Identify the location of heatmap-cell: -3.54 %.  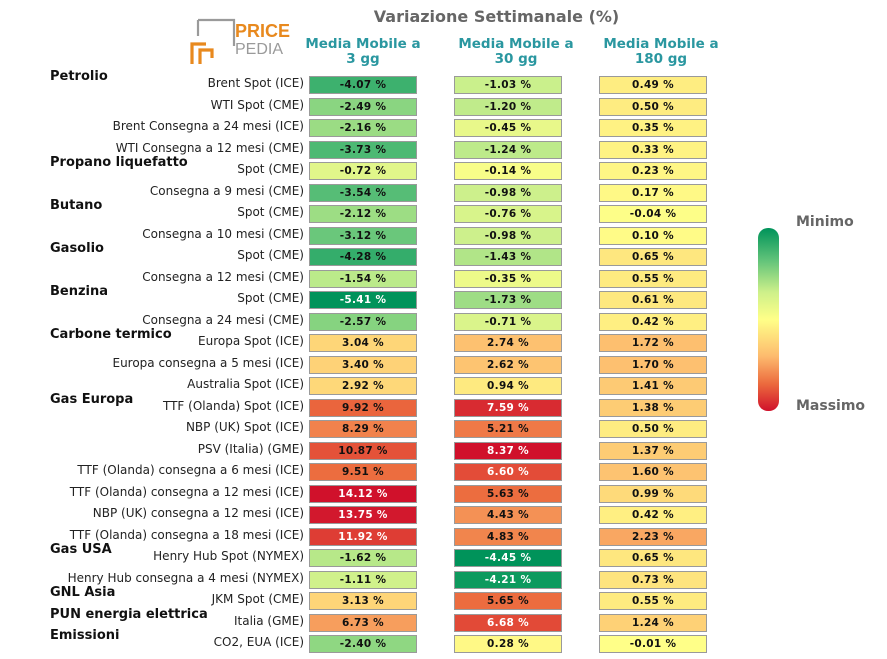
(363, 192).